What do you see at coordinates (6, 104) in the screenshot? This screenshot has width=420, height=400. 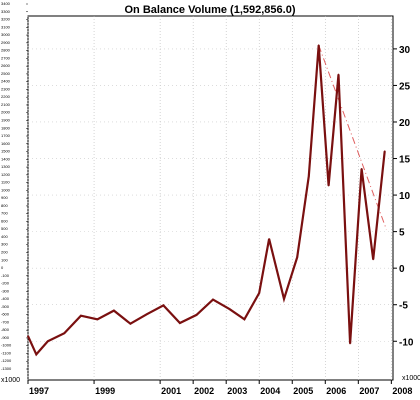 I see `left-tick-label: 2100` at bounding box center [6, 104].